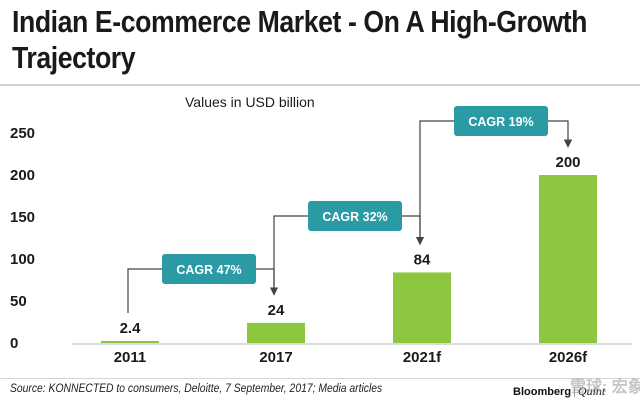 The width and height of the screenshot is (640, 403). I want to click on data-label-2026f: 200, so click(567, 162).